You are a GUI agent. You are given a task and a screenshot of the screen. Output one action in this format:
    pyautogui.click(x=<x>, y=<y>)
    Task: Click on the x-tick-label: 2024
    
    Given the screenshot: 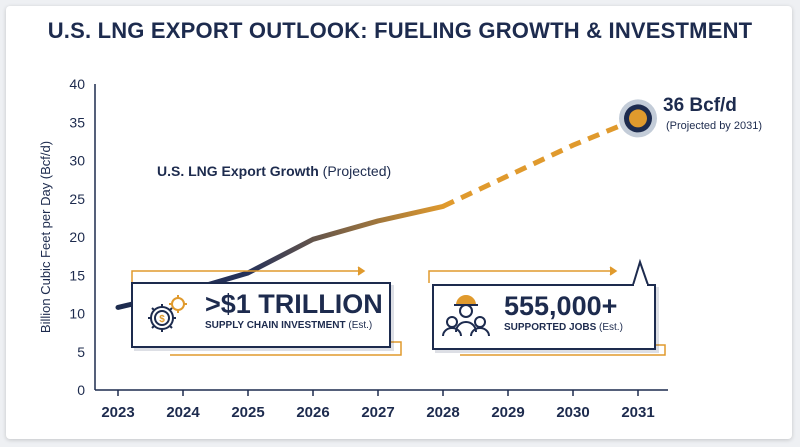 What is the action you would take?
    pyautogui.click(x=183, y=412)
    